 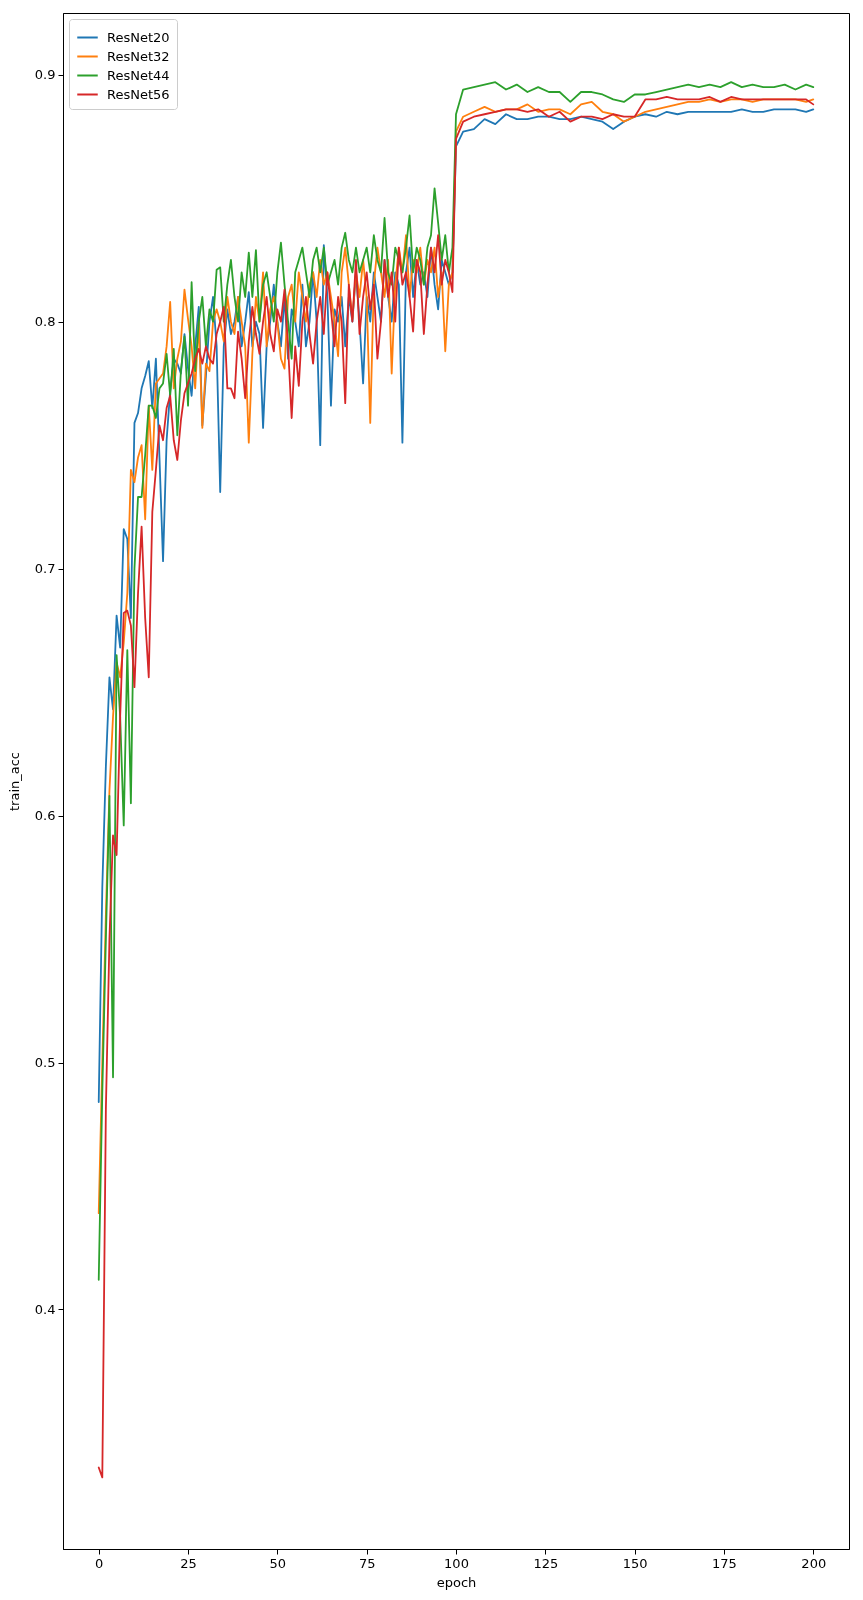 What do you see at coordinates (138, 75) in the screenshot?
I see `legend-label: ResNet44` at bounding box center [138, 75].